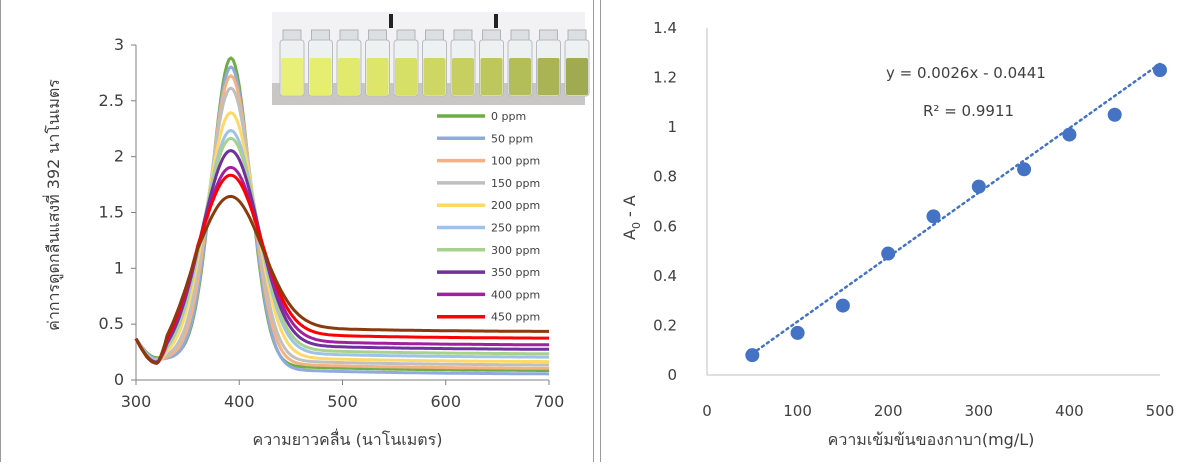  I want to click on legend-label: 300 ppm, so click(515, 250).